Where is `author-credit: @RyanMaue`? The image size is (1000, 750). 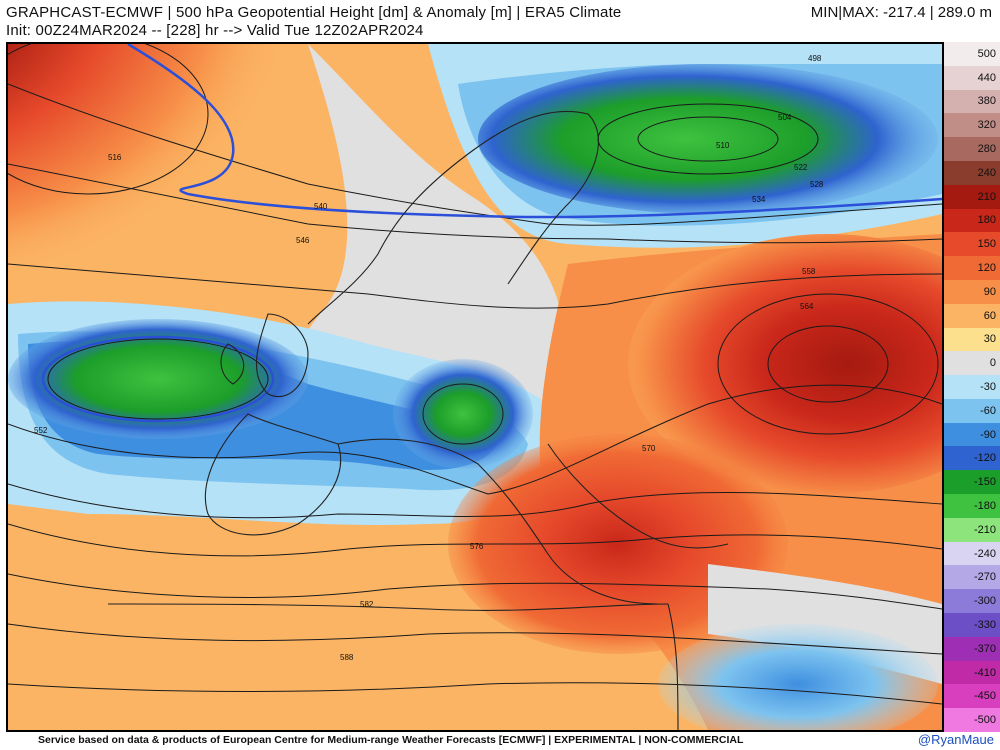
author-credit: @RyanMaue is located at coordinates (955, 739).